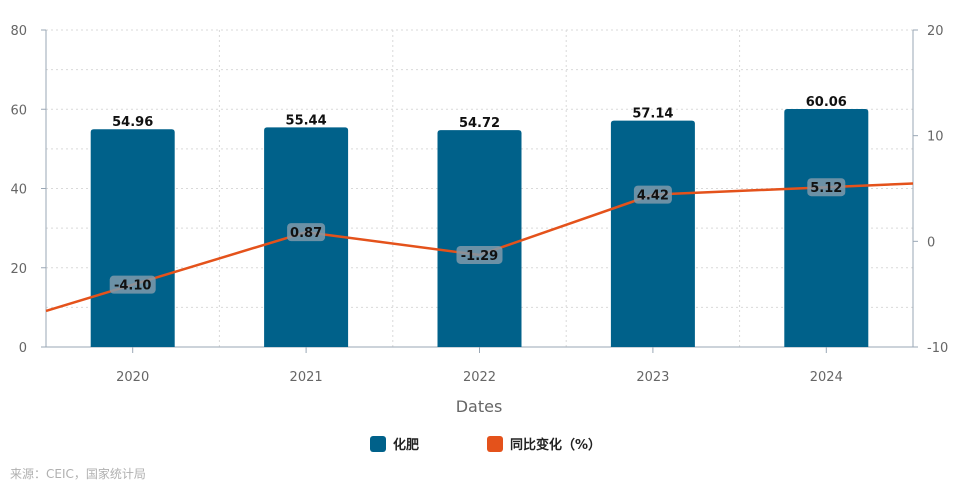 The image size is (958, 487). Describe the element at coordinates (132, 377) in the screenshot. I see `x-tick-label: 2020` at that location.